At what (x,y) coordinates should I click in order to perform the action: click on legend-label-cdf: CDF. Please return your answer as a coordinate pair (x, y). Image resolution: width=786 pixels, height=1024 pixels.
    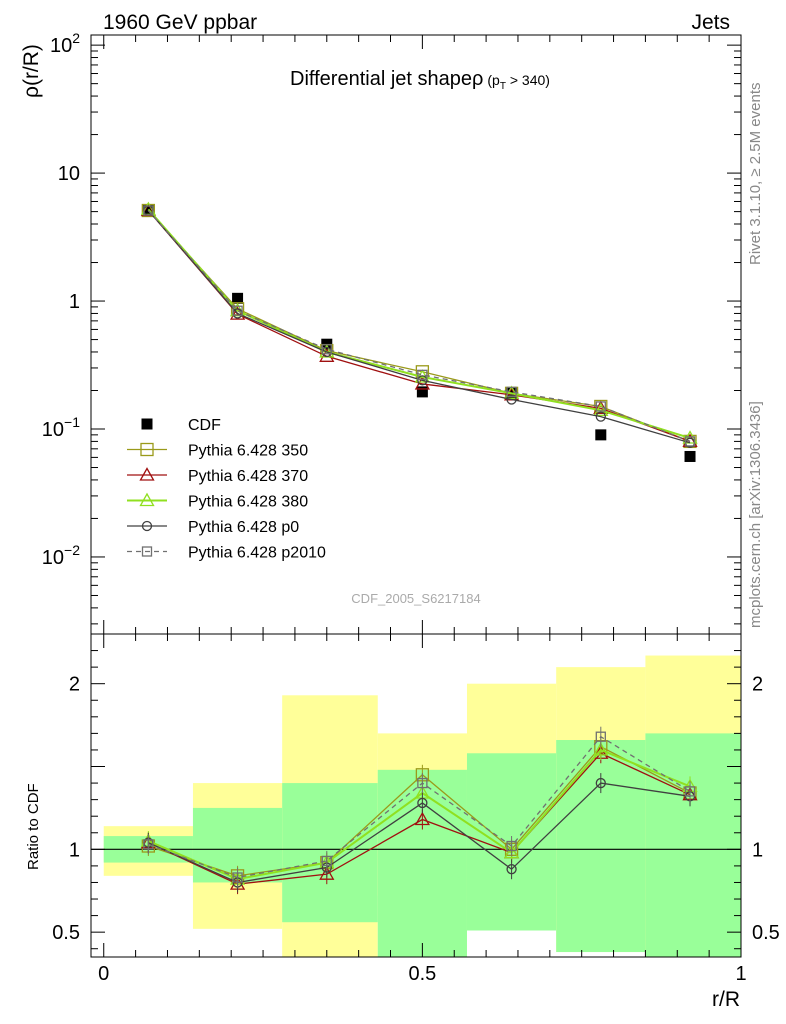
    Looking at the image, I should click on (204, 425).